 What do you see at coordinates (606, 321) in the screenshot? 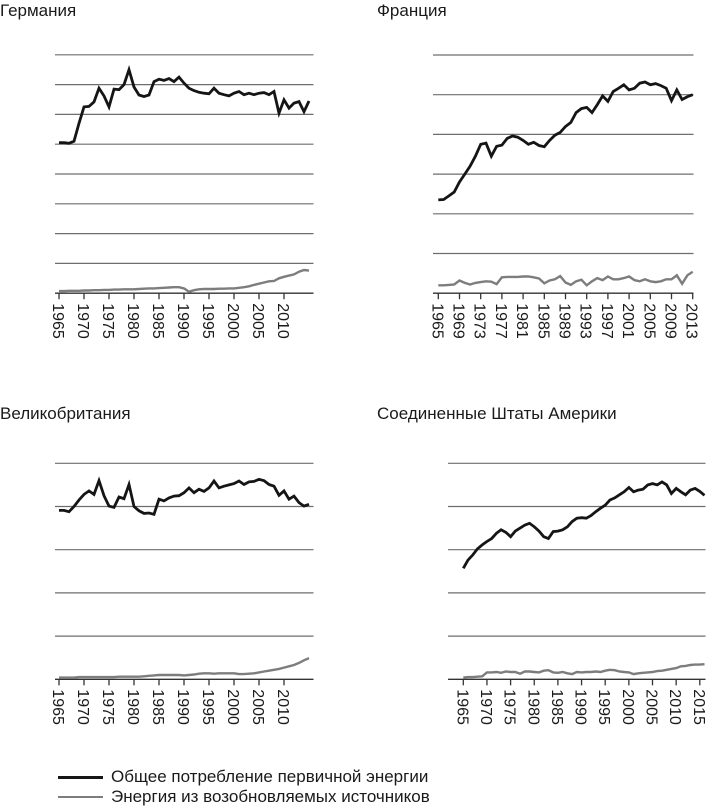
I see `x-tick-label: 1997` at bounding box center [606, 321].